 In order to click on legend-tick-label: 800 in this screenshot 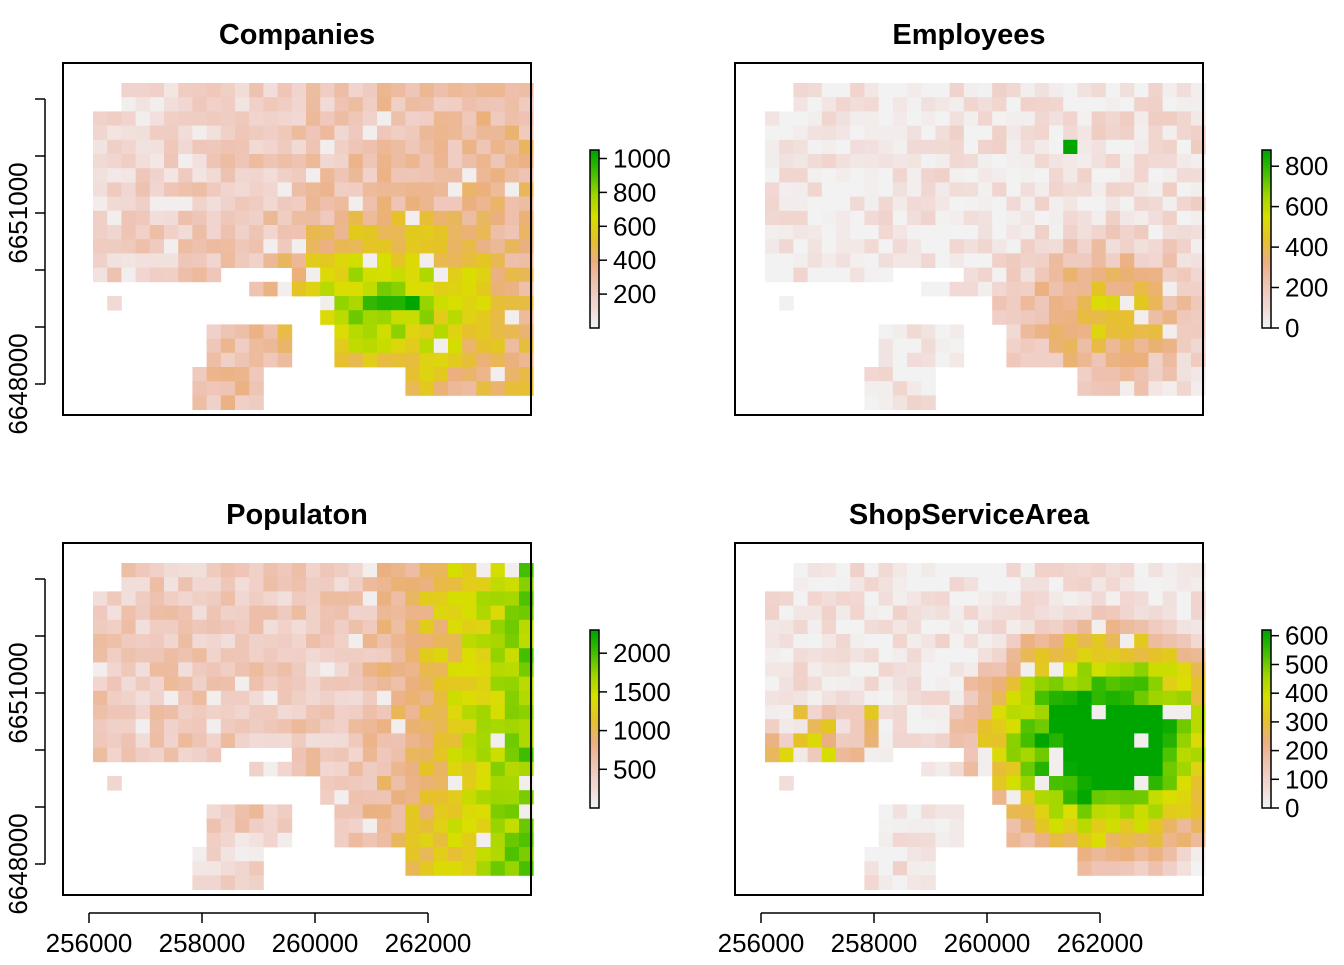, I will do `click(634, 192)`.